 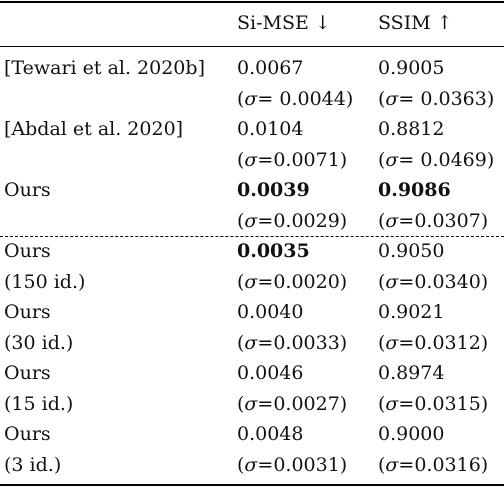 What do you see at coordinates (436, 159) in the screenshot?
I see `ssim-std: (σ= 0.0469)` at bounding box center [436, 159].